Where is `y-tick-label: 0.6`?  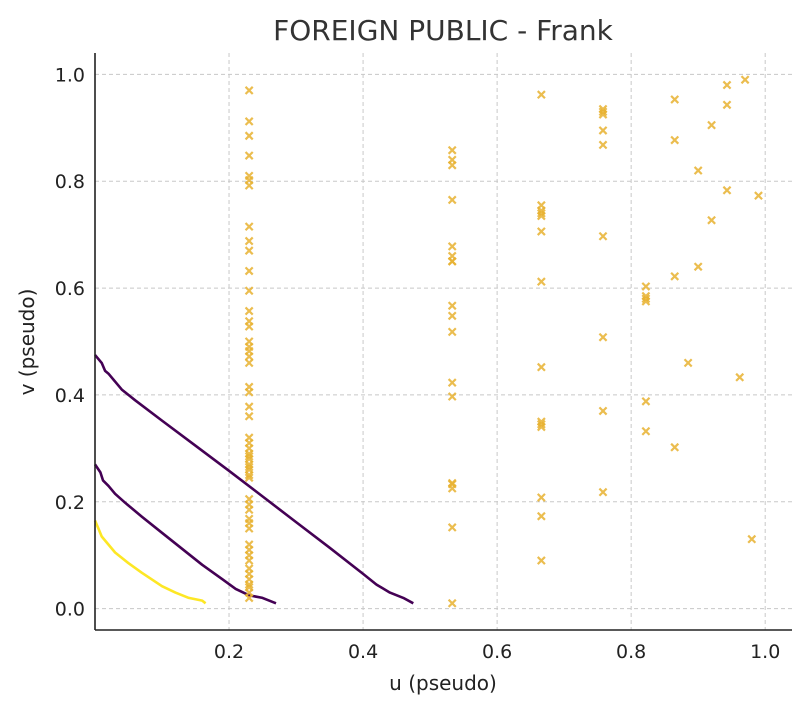
y-tick-label: 0.6 is located at coordinates (70, 289).